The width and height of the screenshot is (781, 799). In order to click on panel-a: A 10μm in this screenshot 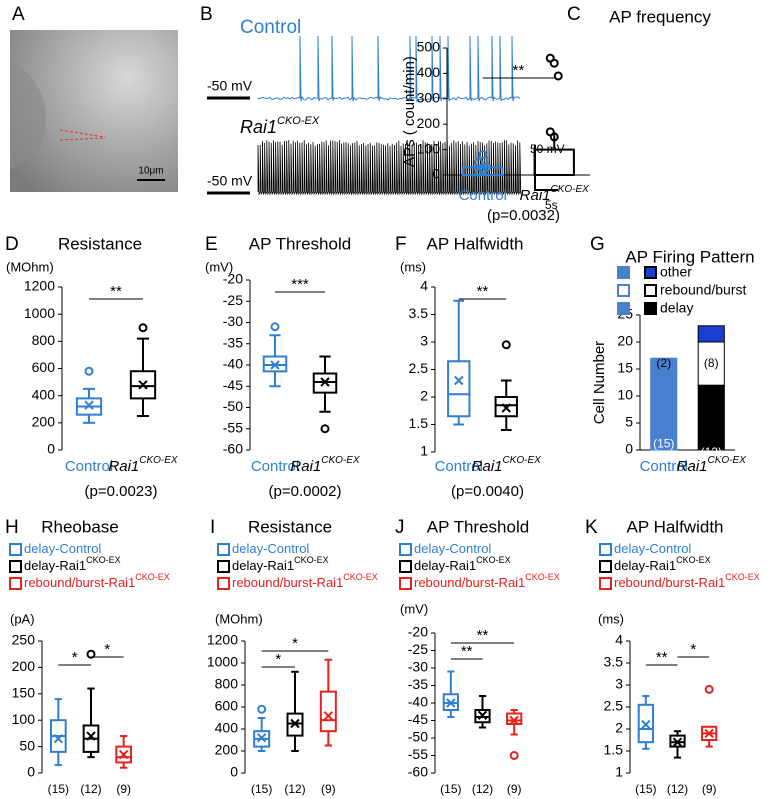, I will do `click(94, 98)`.